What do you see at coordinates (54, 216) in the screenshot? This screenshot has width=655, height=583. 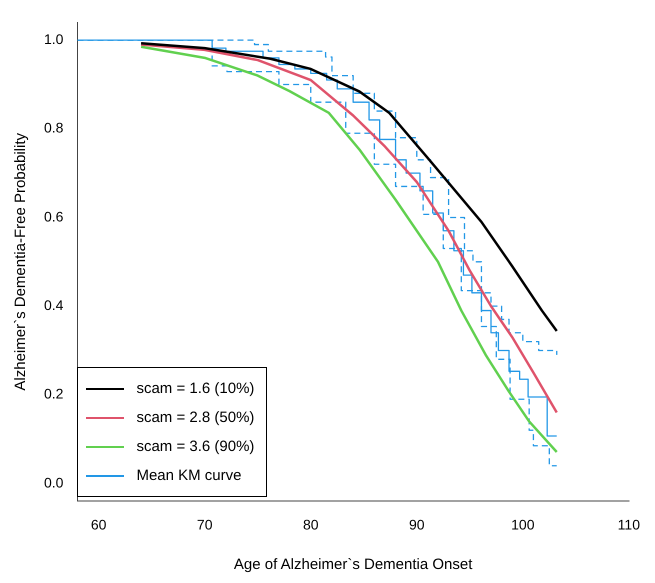 I see `y-tick-label: 0.6` at bounding box center [54, 216].